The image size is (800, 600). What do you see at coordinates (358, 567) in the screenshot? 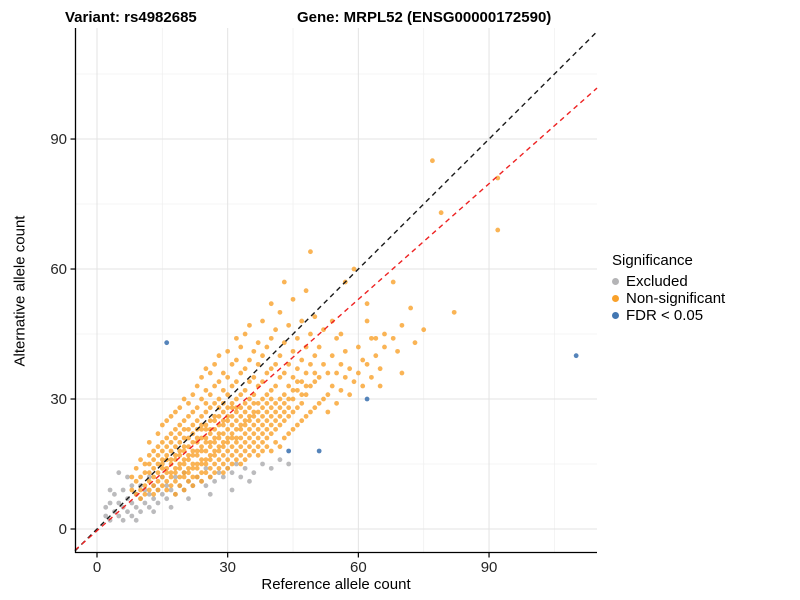
I see `x-tick-label: 60` at bounding box center [358, 567].